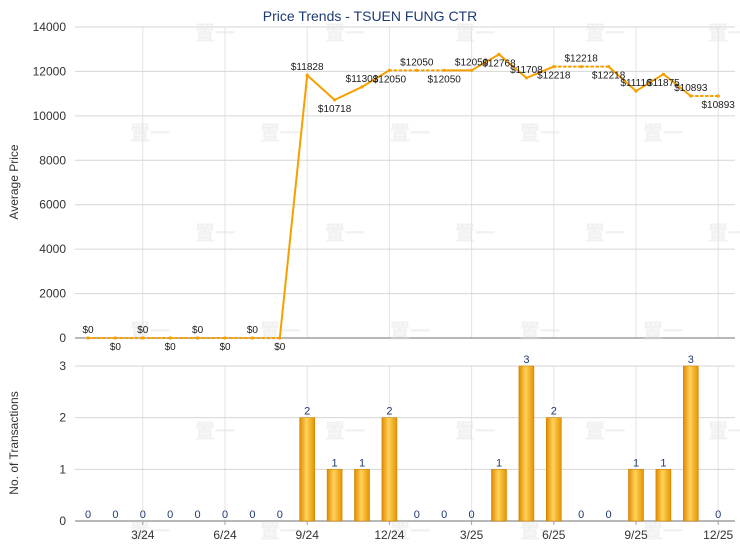 The height and width of the screenshot is (550, 740). What do you see at coordinates (52, 294) in the screenshot?
I see `price-y-tick-label: 2000` at bounding box center [52, 294].